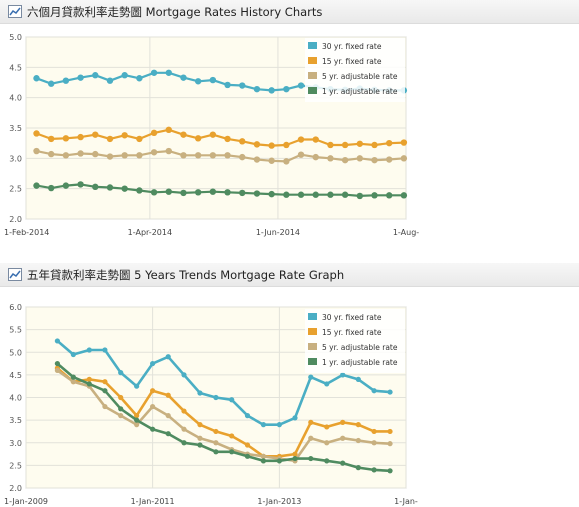  What do you see at coordinates (15, 67) in the screenshot?
I see `y-tick-label: 4.5` at bounding box center [15, 67].